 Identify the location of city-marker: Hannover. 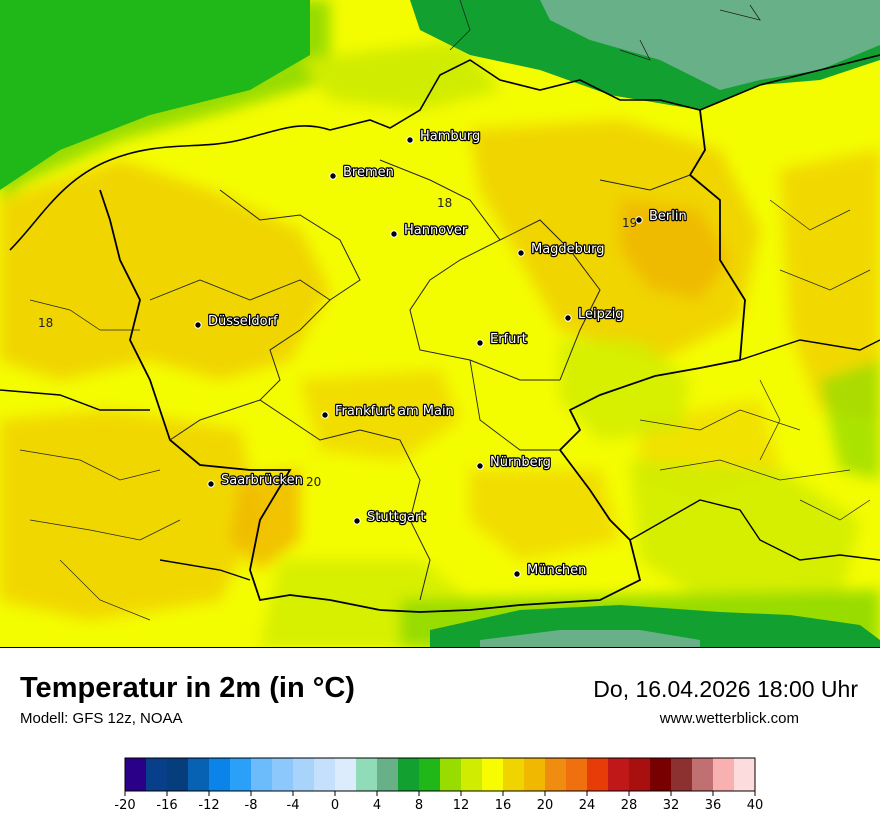
(429, 230).